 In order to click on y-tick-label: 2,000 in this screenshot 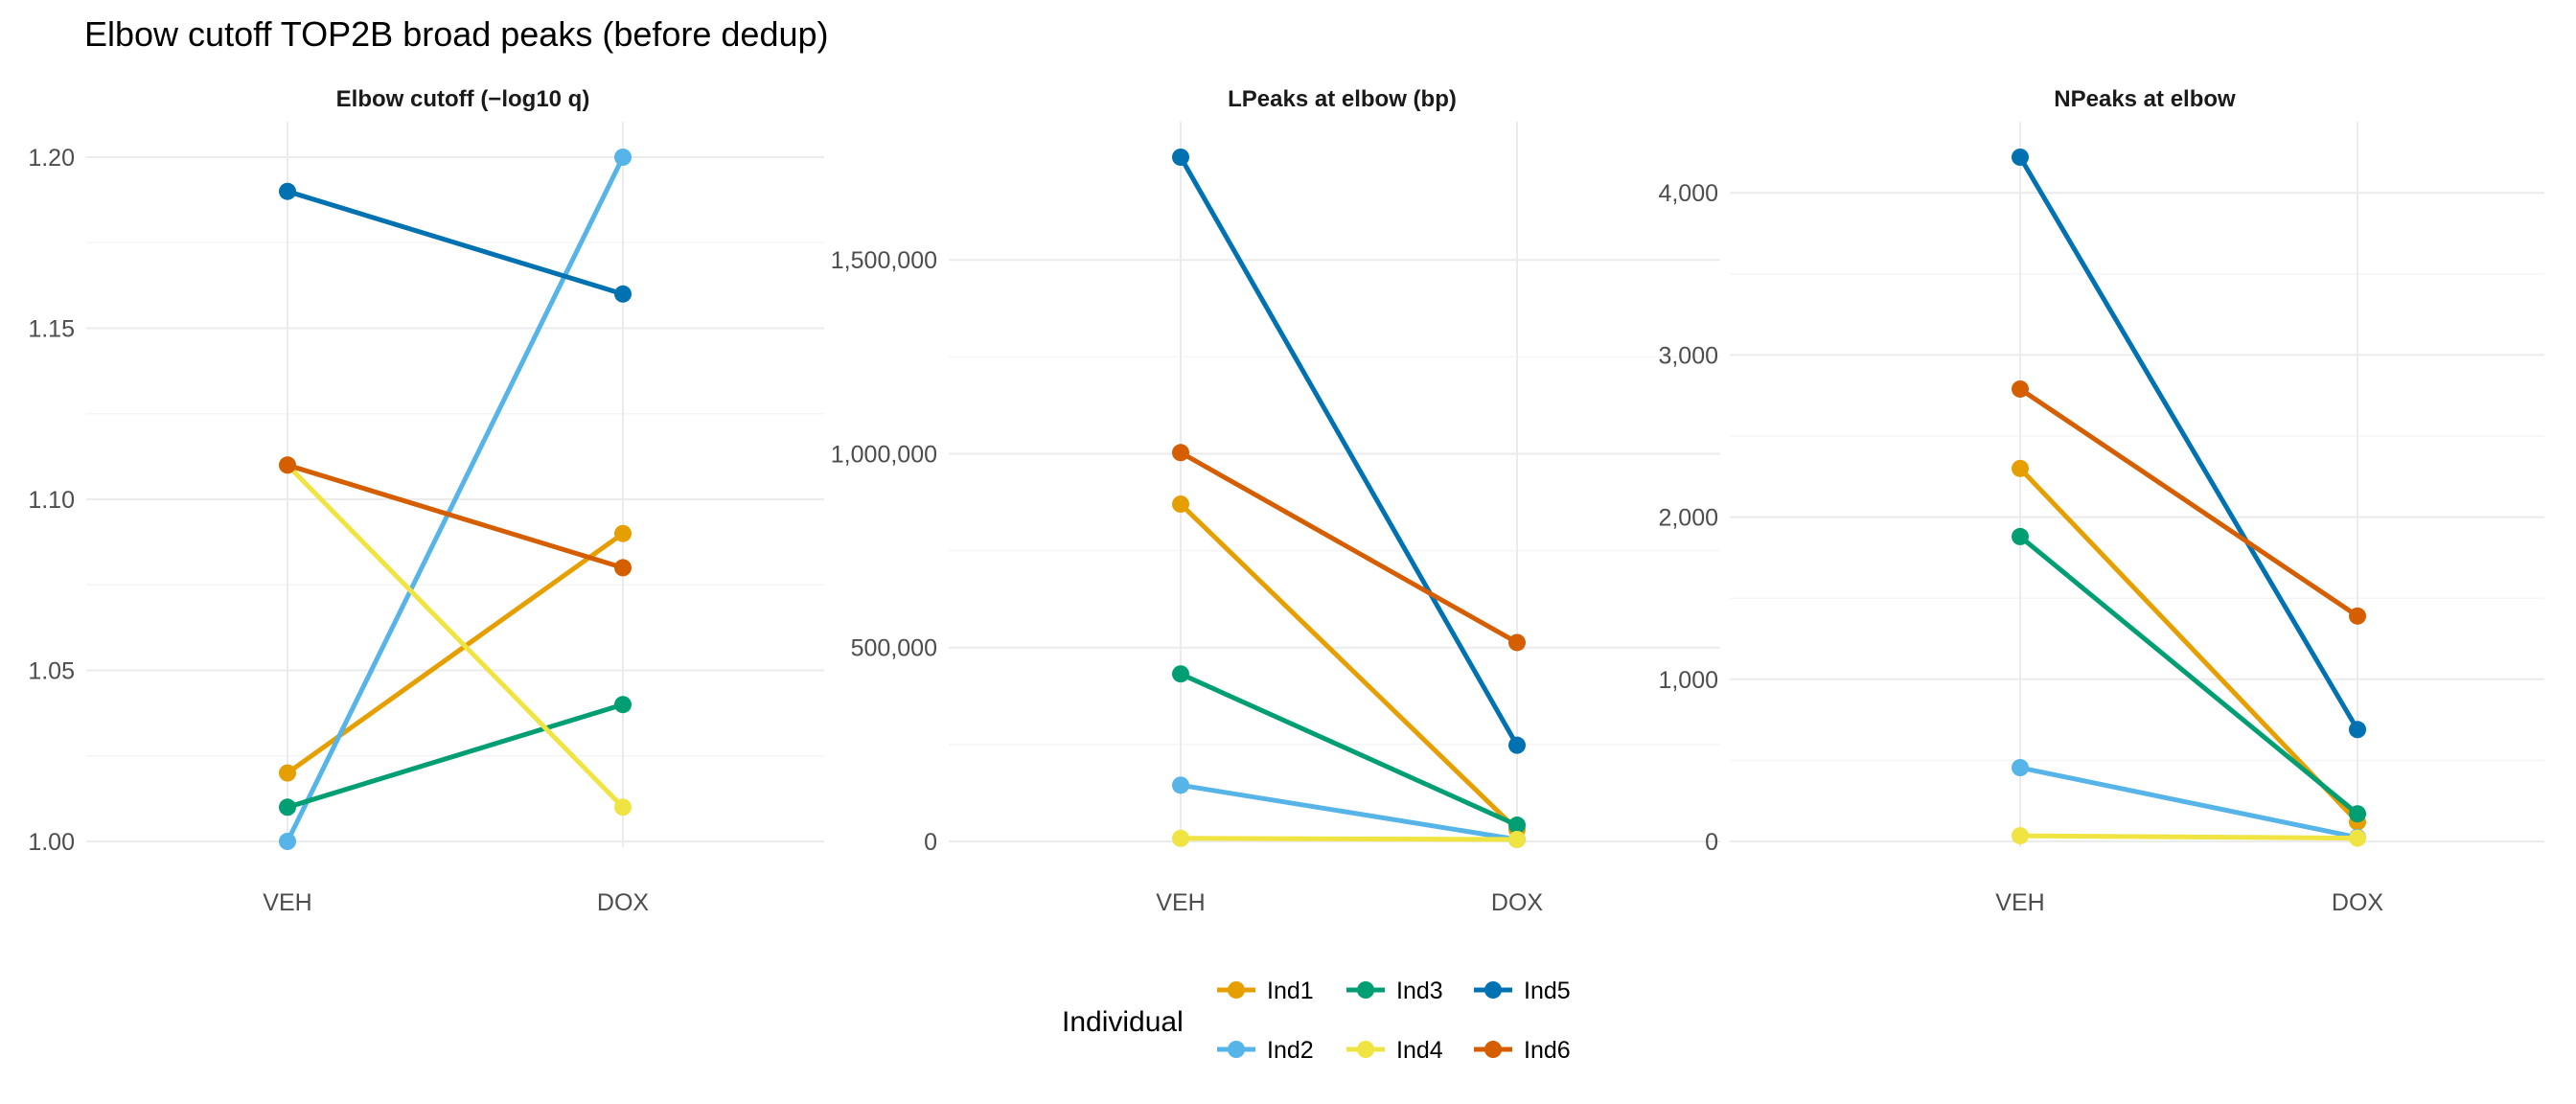, I will do `click(1688, 518)`.